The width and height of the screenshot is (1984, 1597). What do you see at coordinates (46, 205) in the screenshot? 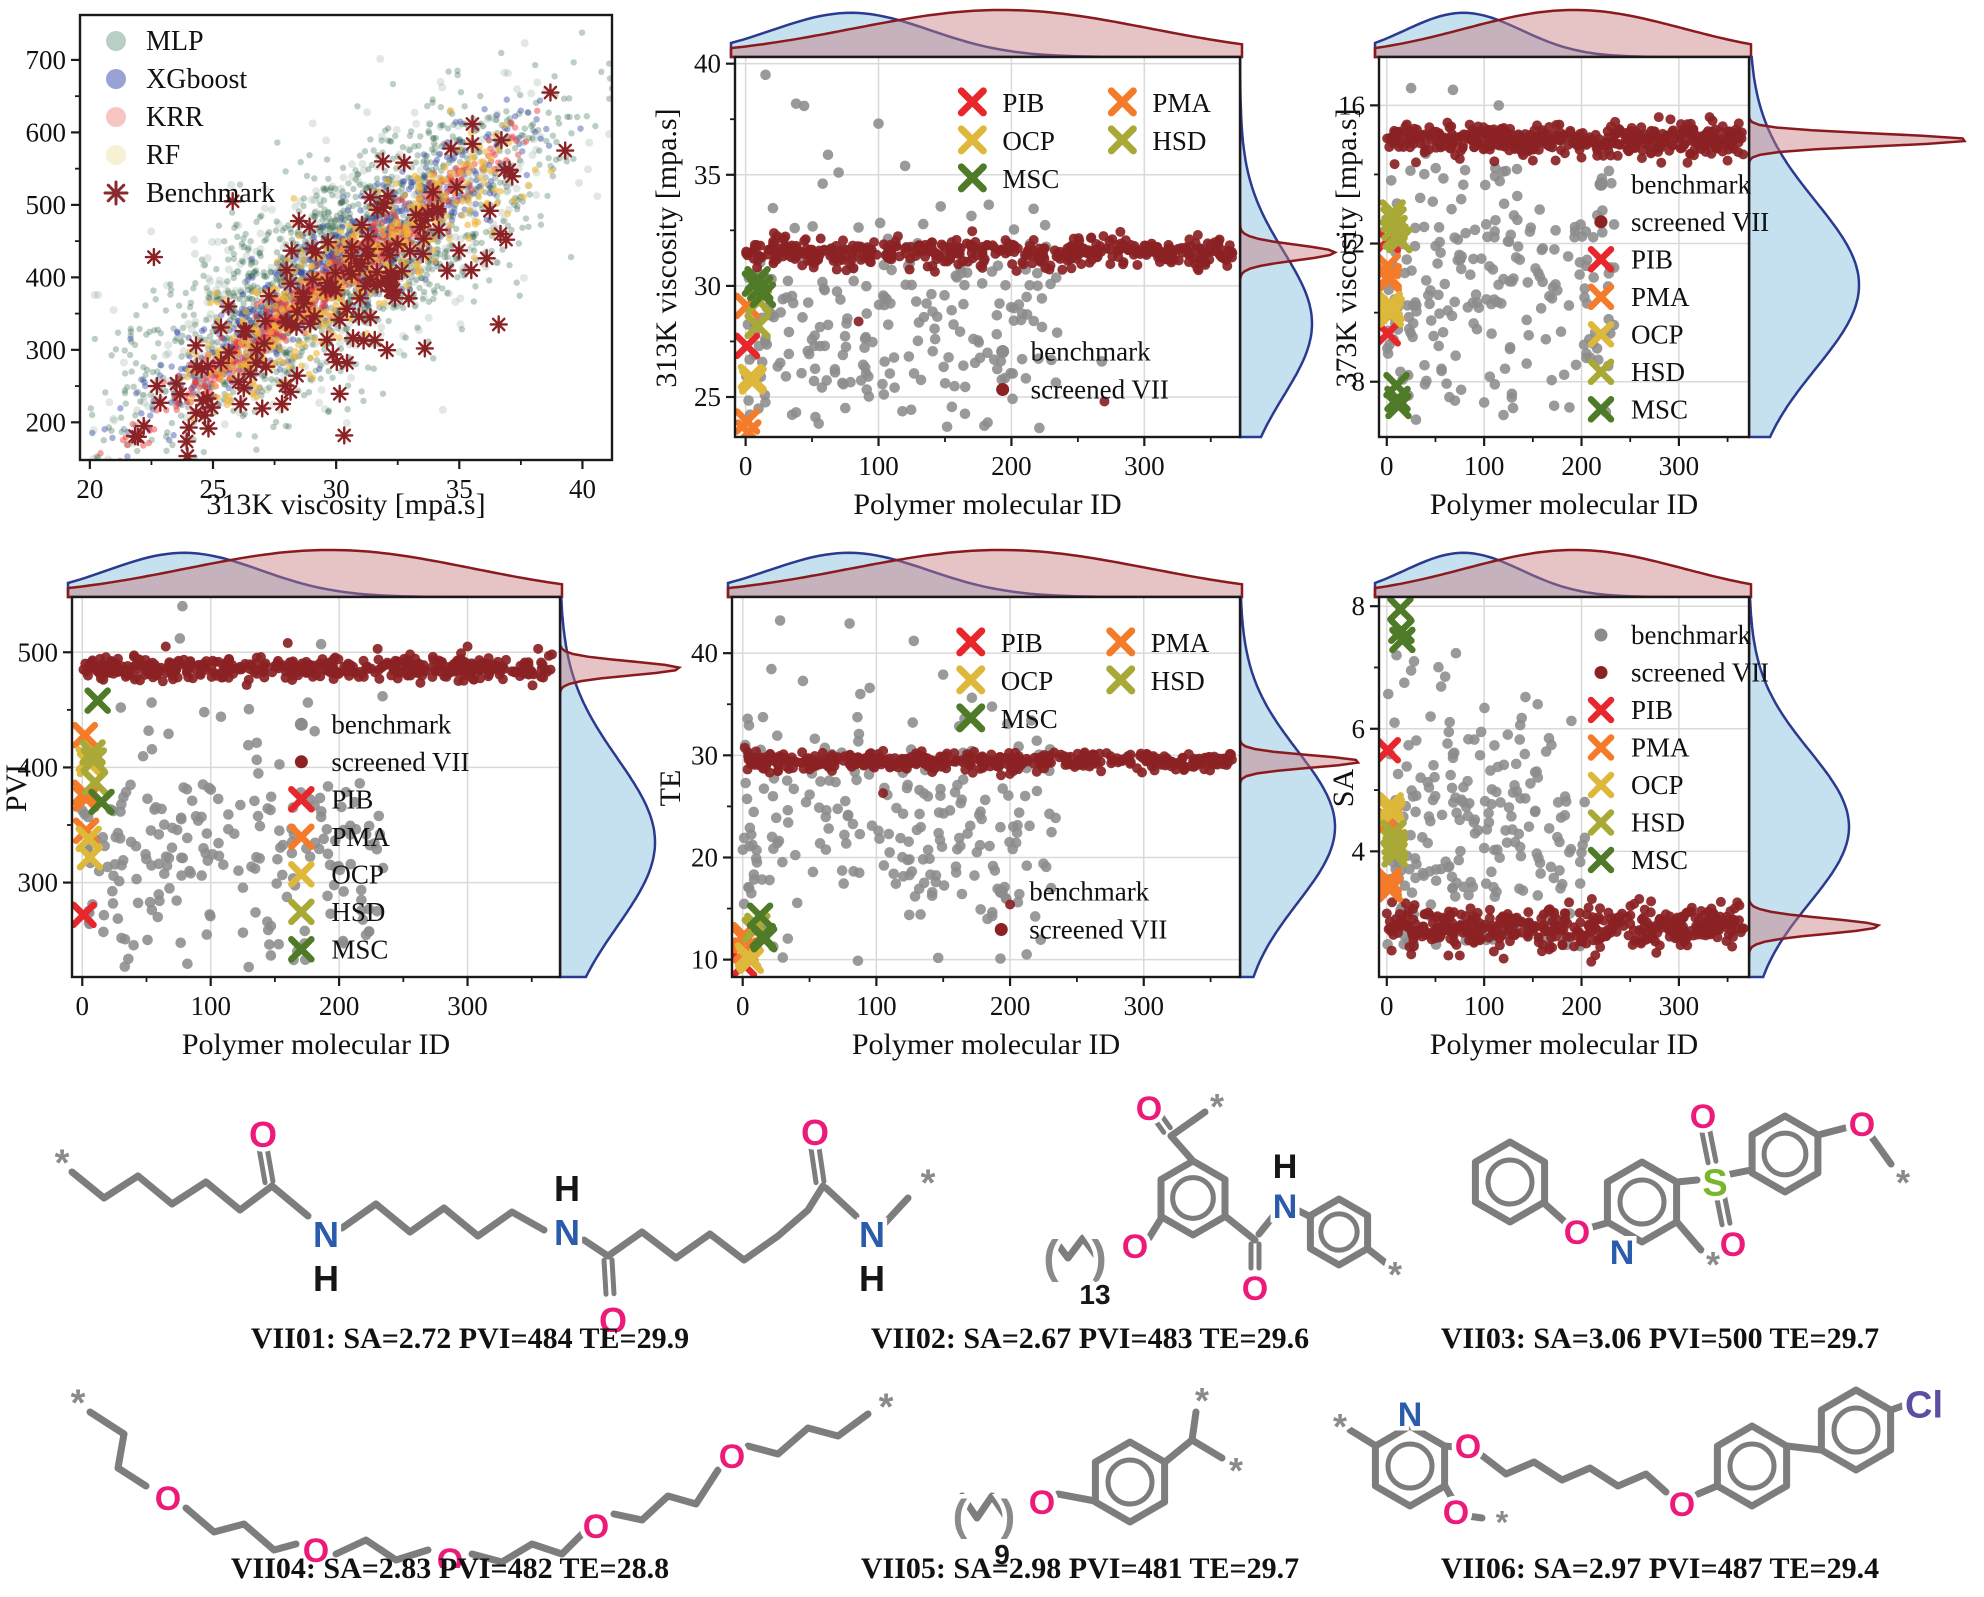
I see `svg-text: 500` at bounding box center [46, 205].